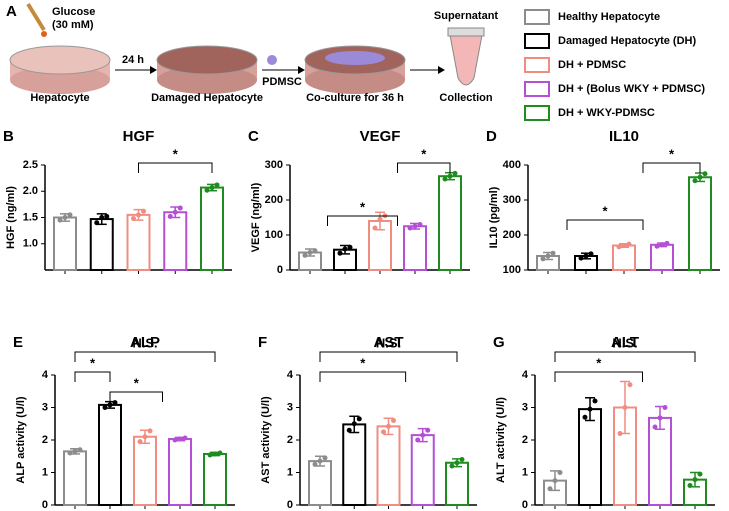  What do you see at coordinates (491, 136) in the screenshot?
I see `panel-letter: D` at bounding box center [491, 136].